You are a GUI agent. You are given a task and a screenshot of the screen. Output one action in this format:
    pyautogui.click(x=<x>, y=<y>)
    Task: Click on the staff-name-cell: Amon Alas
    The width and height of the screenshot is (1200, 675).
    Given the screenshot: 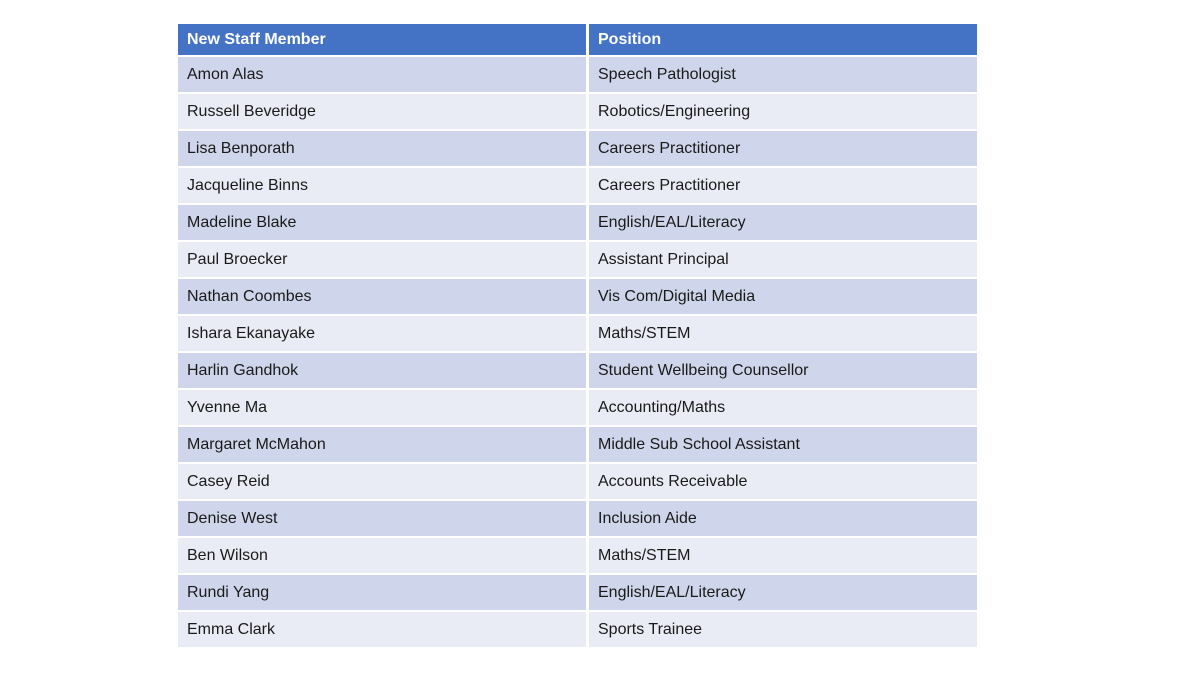 What is the action you would take?
    pyautogui.click(x=383, y=75)
    